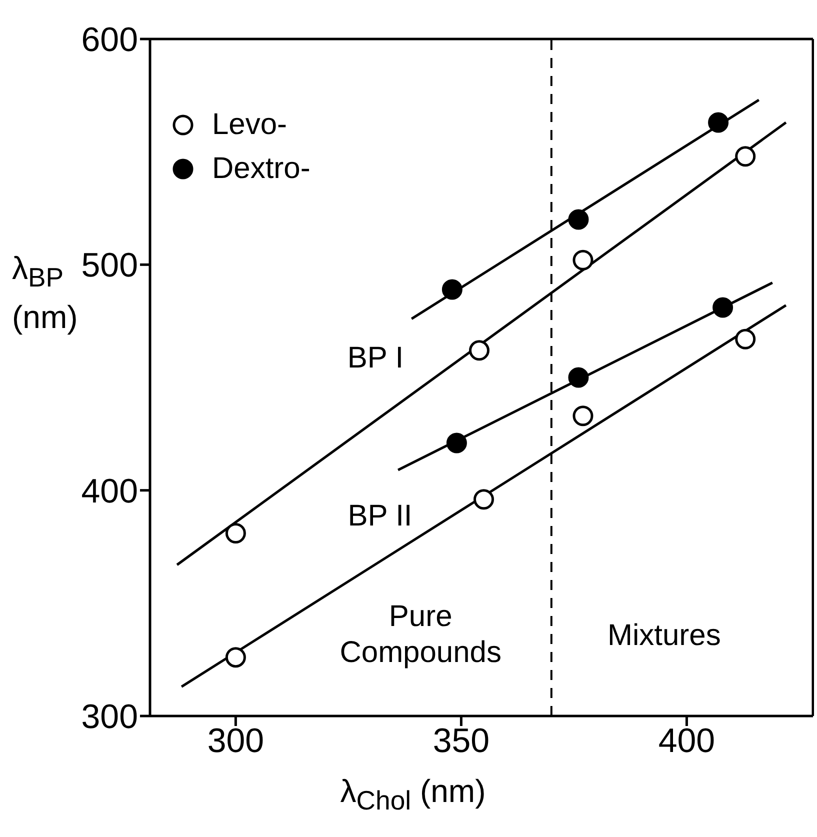 Image resolution: width=817 pixels, height=837 pixels. I want to click on annotation: BP I, so click(375, 357).